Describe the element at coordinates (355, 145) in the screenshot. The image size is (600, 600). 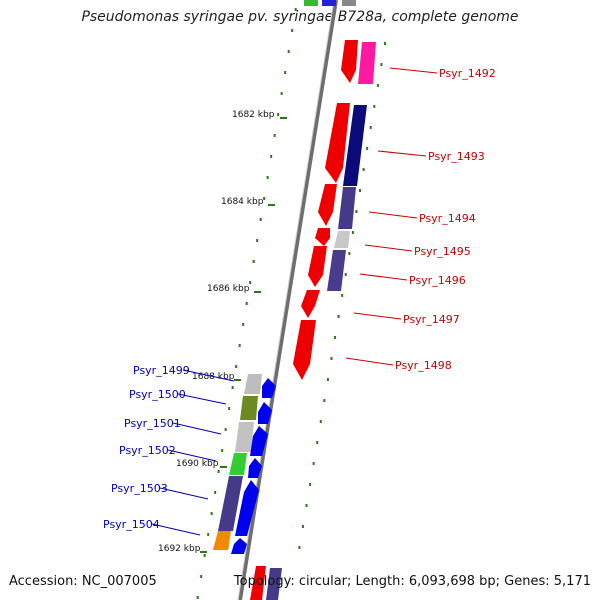
I see `gene-psyr-1493-b` at that location.